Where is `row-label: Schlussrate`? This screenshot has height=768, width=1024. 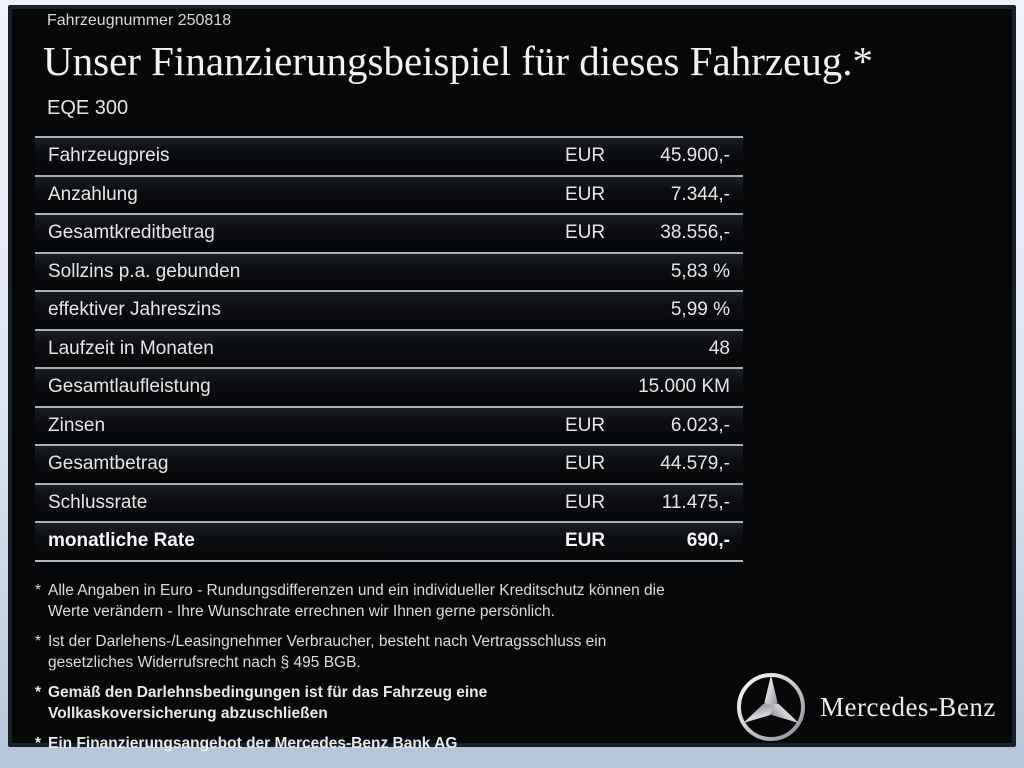
row-label: Schlussrate is located at coordinates (98, 502).